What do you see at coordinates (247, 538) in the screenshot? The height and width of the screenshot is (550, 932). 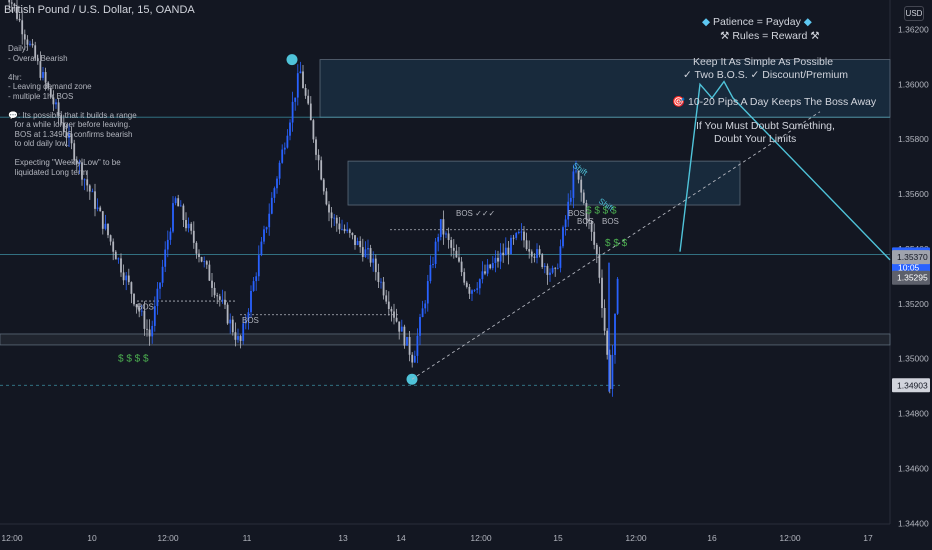 I see `time-tick-label: 11` at bounding box center [247, 538].